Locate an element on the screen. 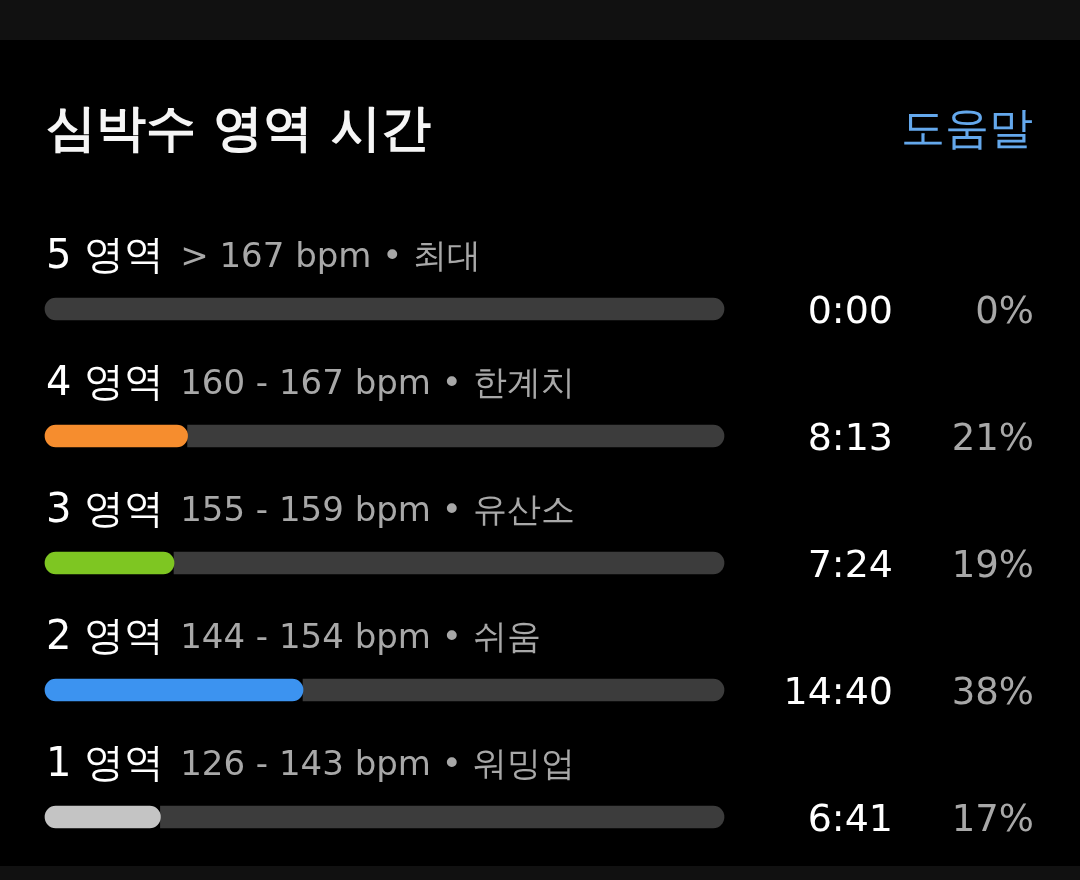 This screenshot has height=880, width=1080. y-tick-label: 3 영역 is located at coordinates (105, 508).